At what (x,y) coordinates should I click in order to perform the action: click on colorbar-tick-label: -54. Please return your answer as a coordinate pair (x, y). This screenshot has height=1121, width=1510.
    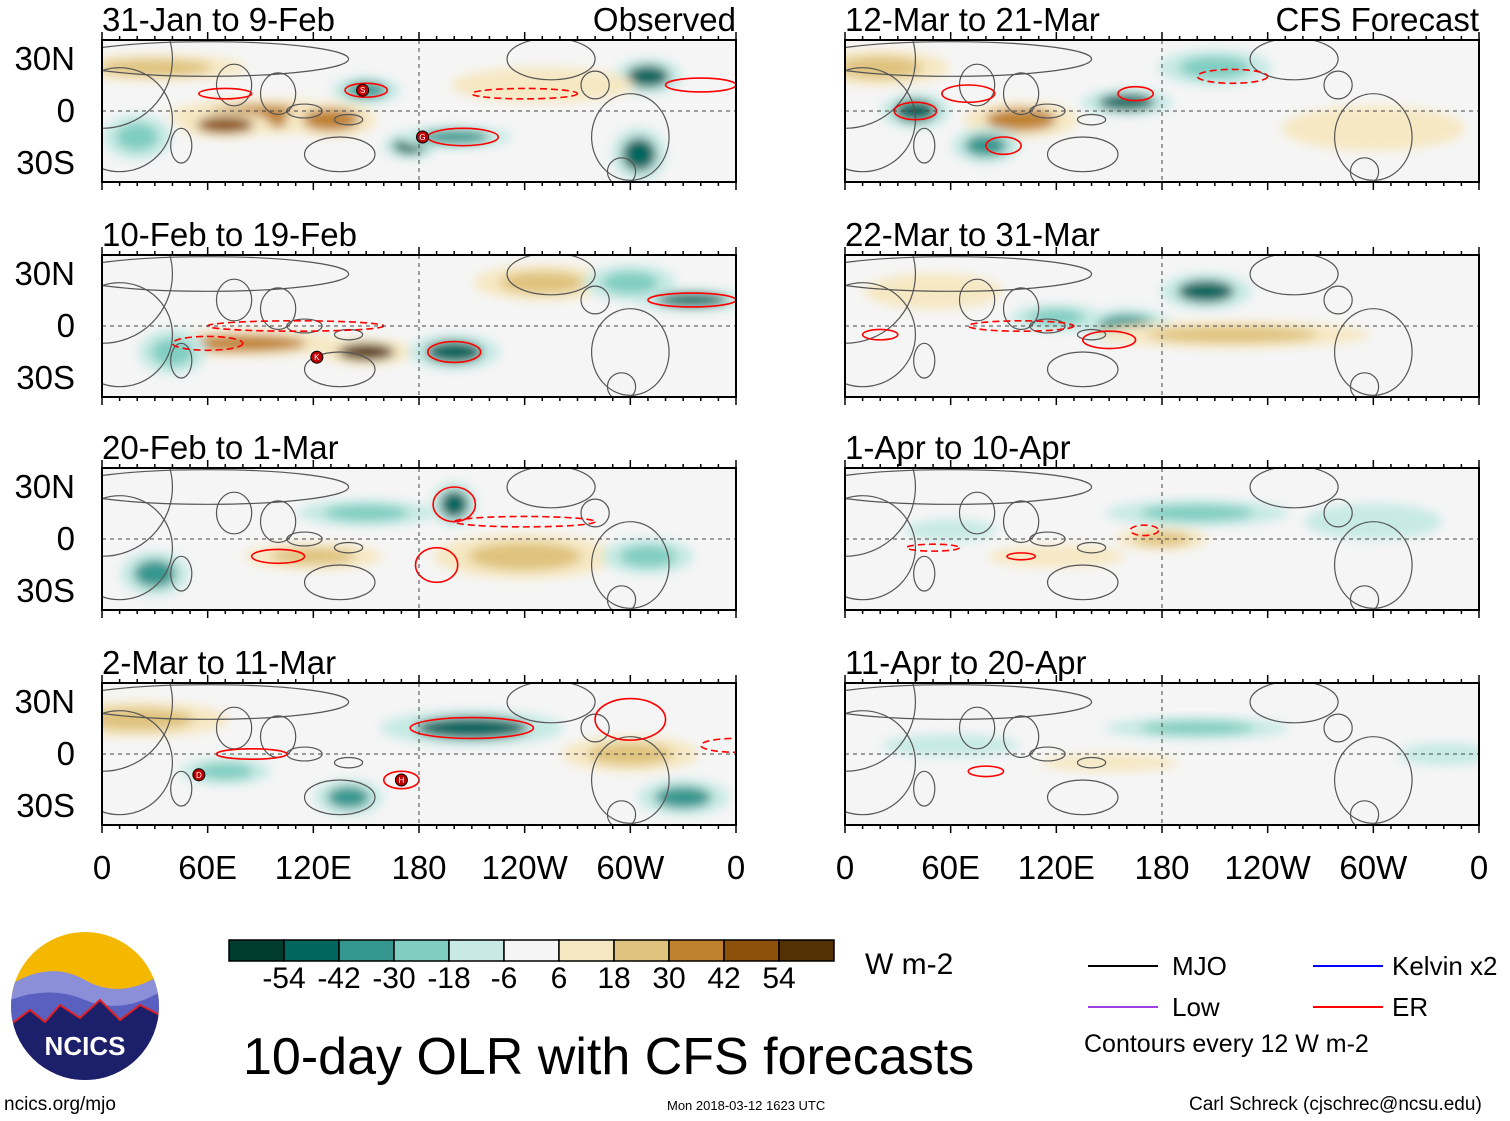
    Looking at the image, I should click on (284, 978).